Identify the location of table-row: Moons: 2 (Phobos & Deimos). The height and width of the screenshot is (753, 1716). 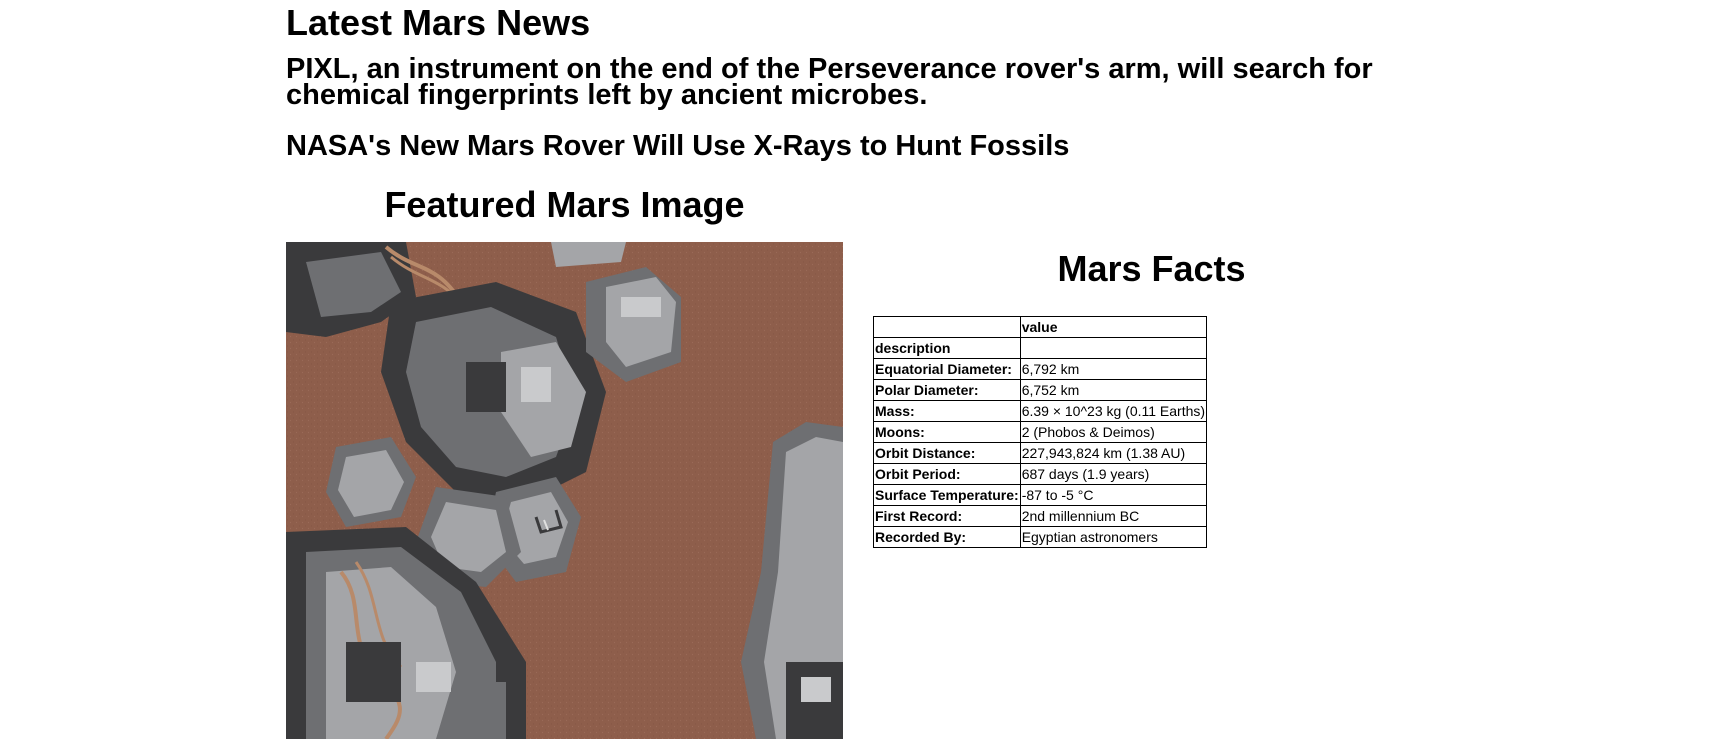
(1040, 432).